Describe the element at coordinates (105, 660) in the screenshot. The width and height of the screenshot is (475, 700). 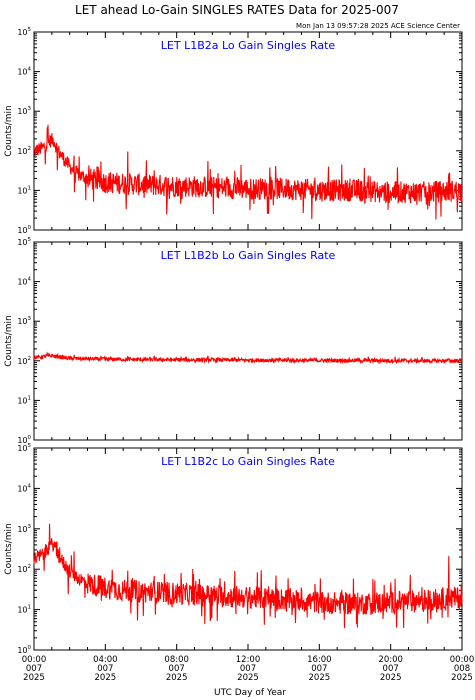
I see `x-tick-label: 04:00` at that location.